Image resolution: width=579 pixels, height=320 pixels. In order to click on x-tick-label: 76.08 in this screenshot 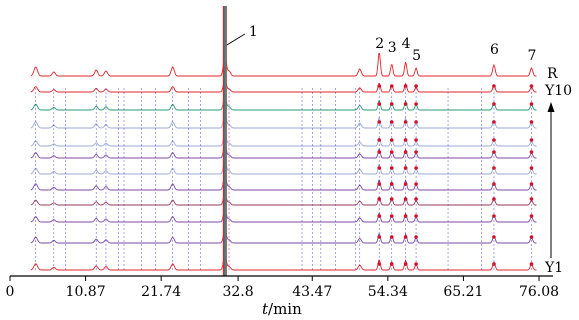, I will do `click(539, 292)`.